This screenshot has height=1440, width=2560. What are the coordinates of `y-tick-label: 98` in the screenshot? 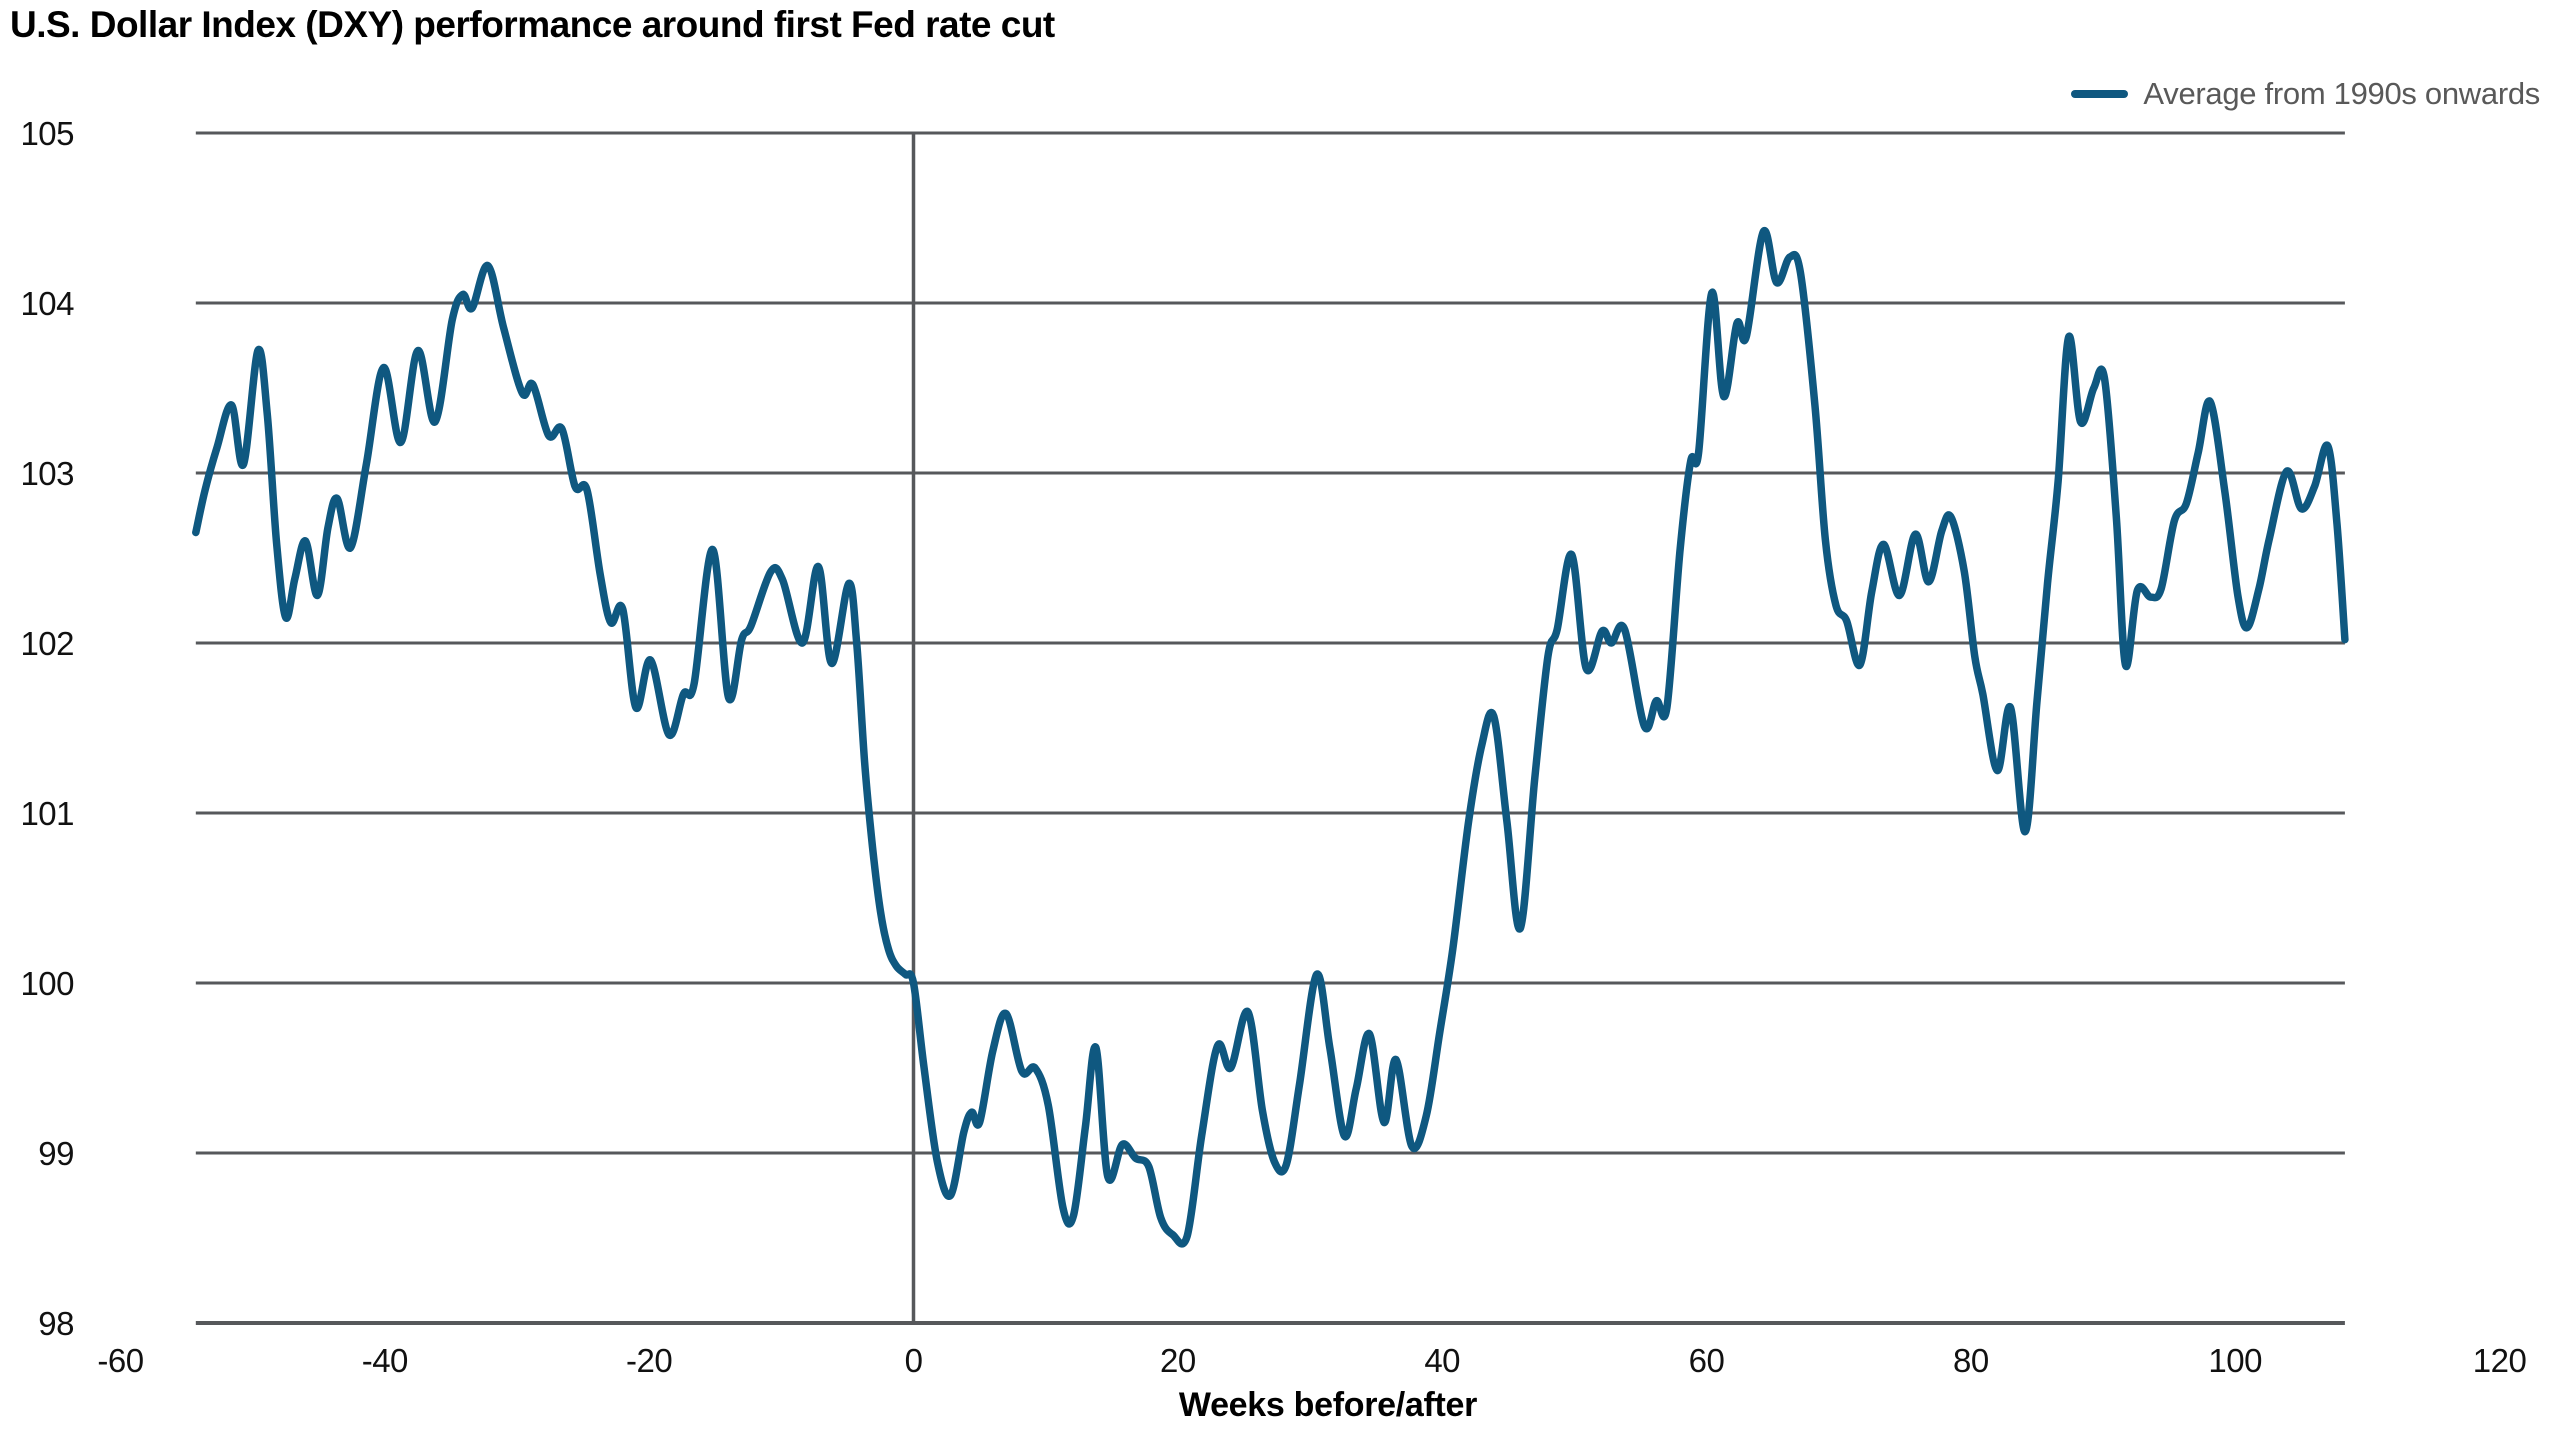 It's located at (56, 1323).